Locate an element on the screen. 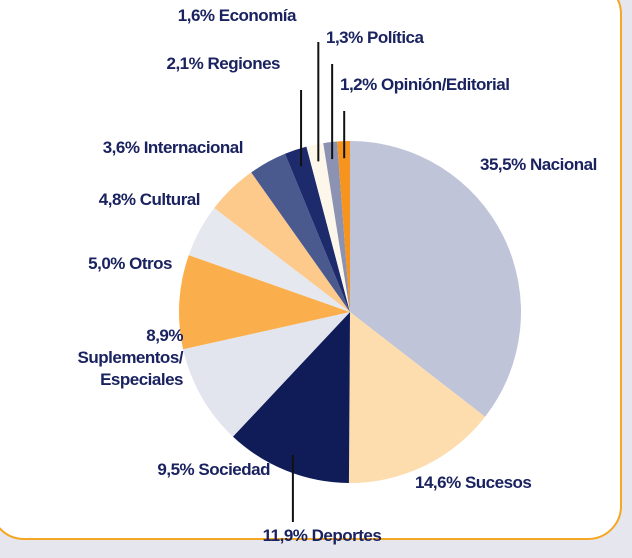 This screenshot has height=558, width=632. value-label: 4,8% is located at coordinates (117, 199).